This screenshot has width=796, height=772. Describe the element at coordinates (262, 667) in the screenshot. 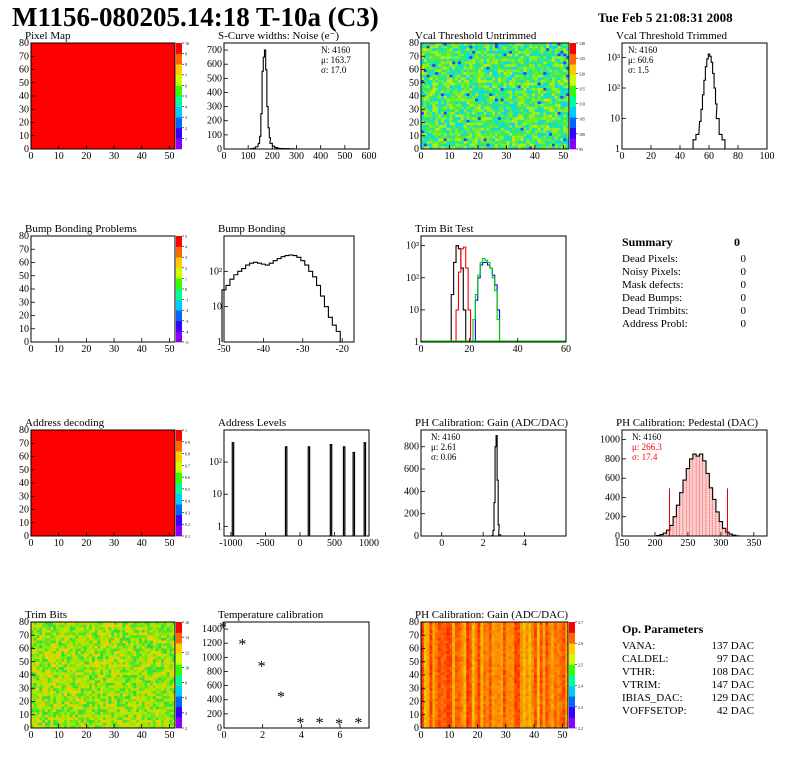

I see `scatter-point: *` at that location.